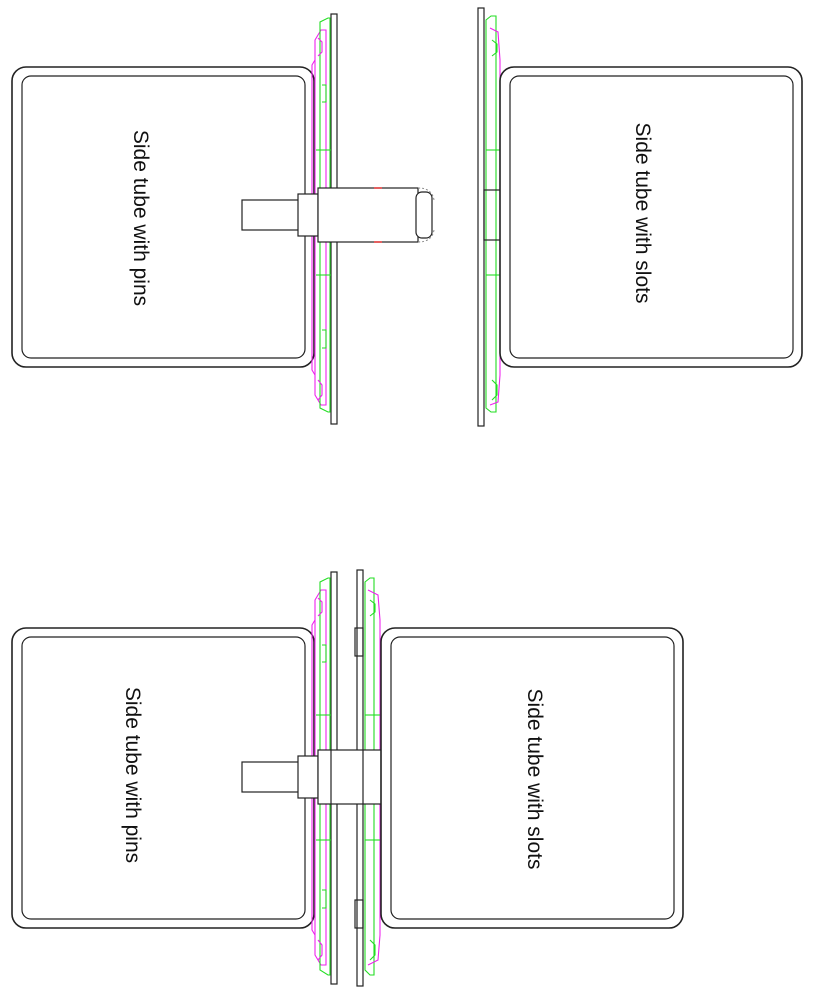 The image size is (815, 995). I want to click on bottom-left-tube-label: Side tube with pins, so click(132, 775).